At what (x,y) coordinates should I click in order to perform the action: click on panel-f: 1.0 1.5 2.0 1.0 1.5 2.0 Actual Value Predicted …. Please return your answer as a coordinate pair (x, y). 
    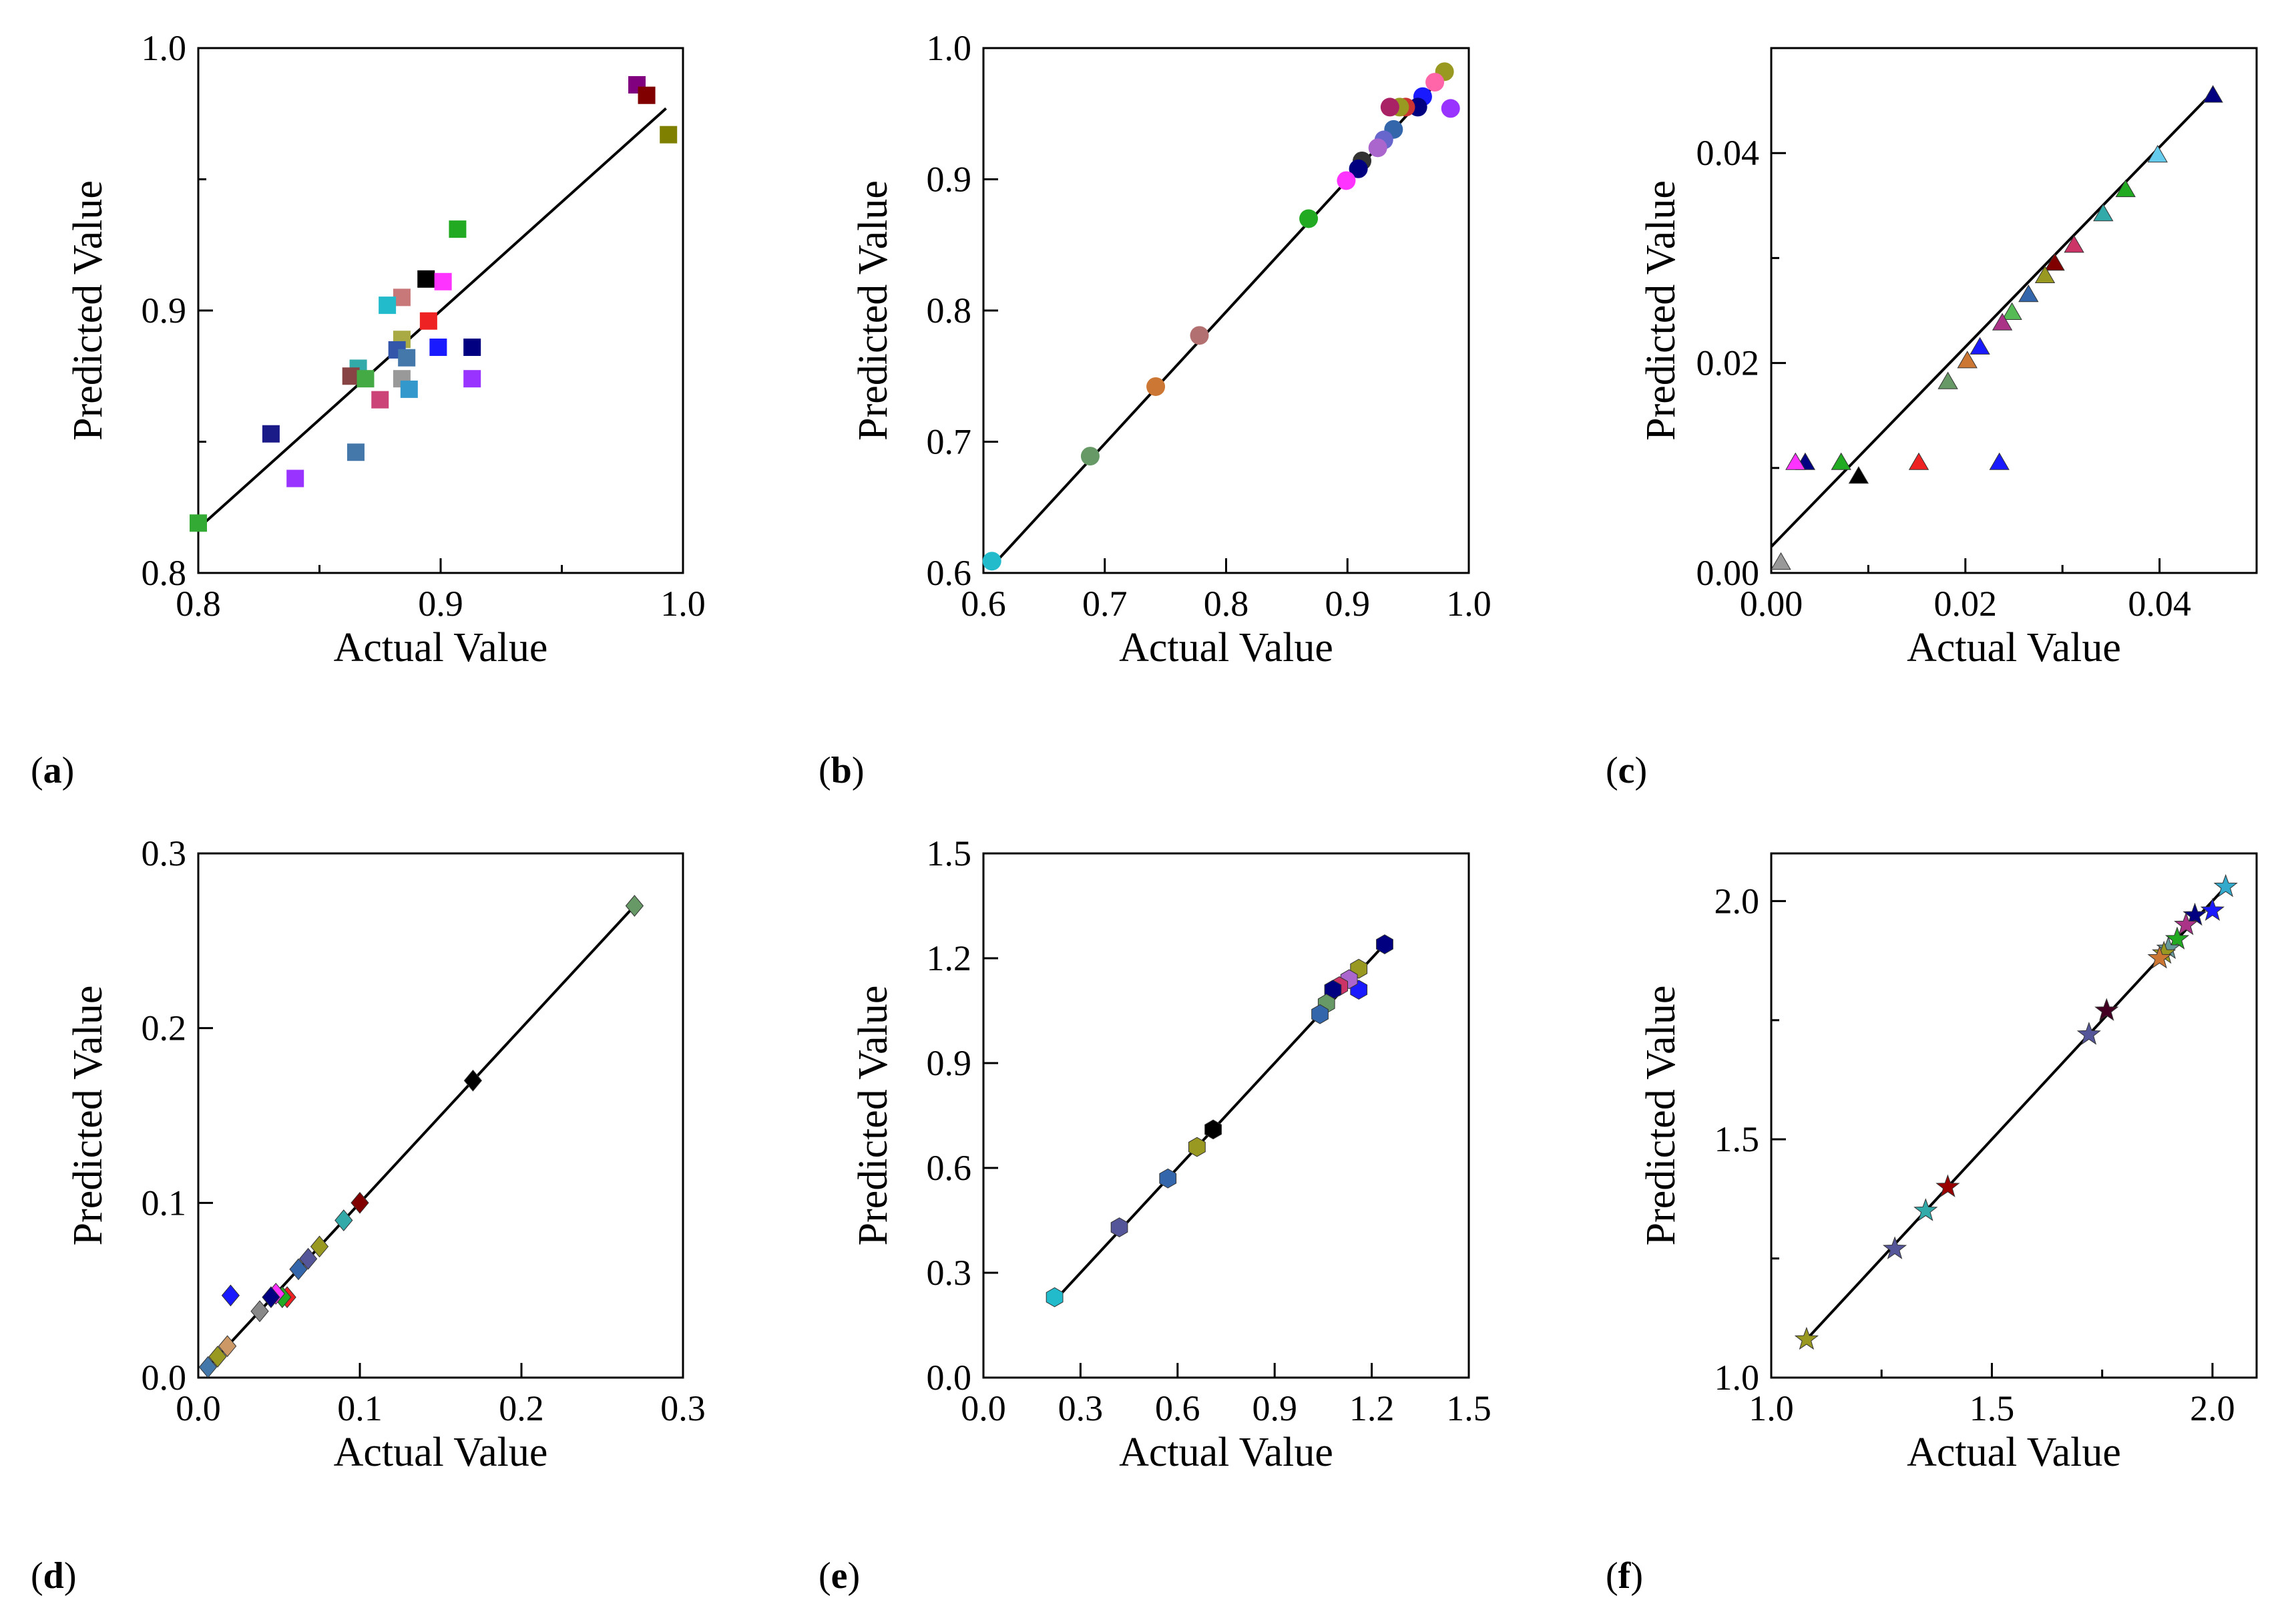
    Looking at the image, I should click on (1932, 1224).